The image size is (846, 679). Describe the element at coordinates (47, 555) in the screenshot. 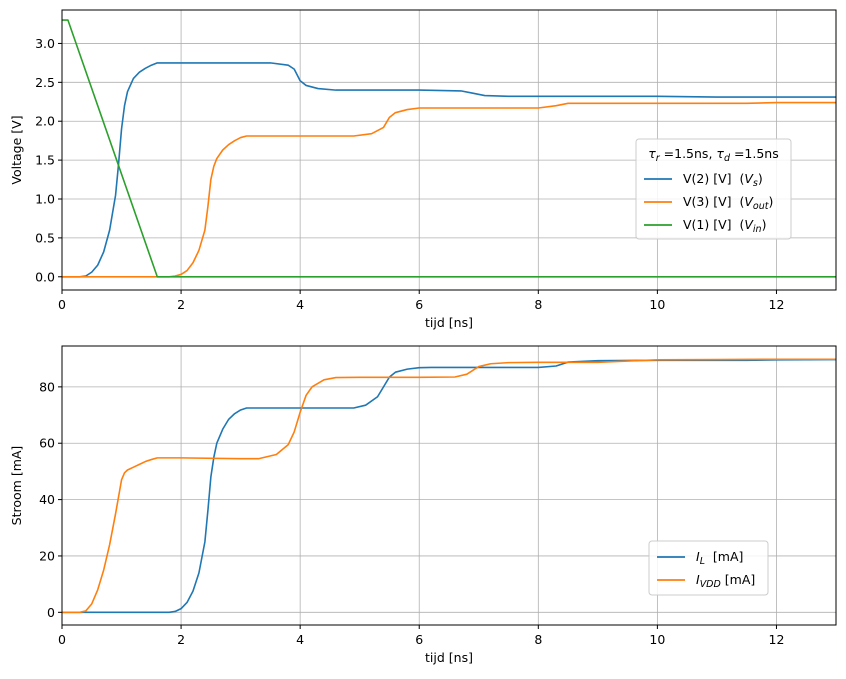

I see `y-tick-label: 20` at that location.